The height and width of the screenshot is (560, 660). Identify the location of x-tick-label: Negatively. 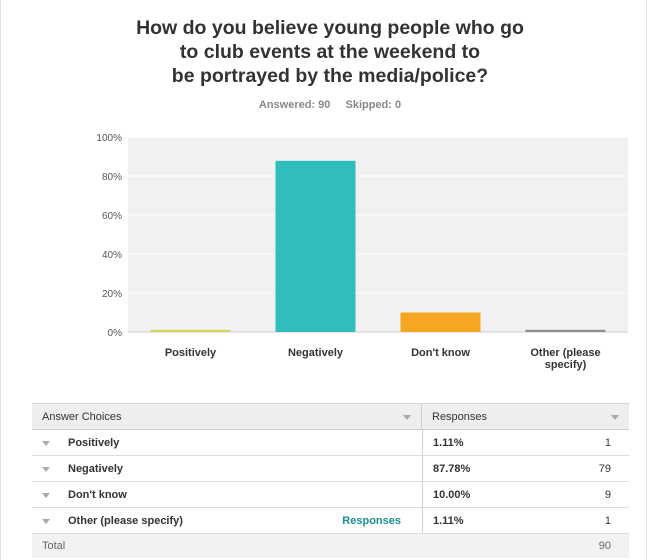
(316, 353).